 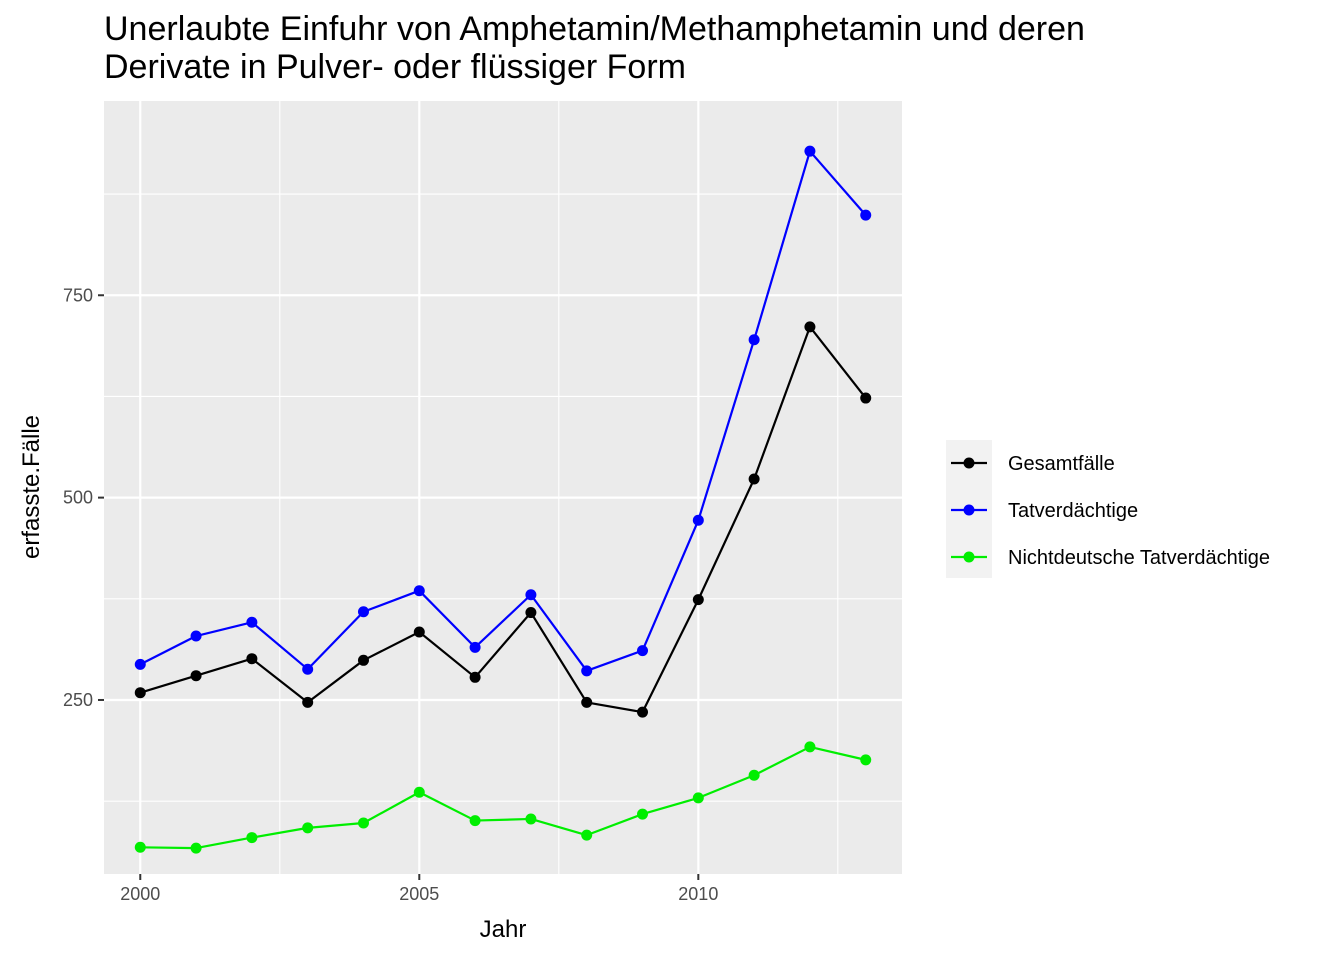 What do you see at coordinates (78, 498) in the screenshot?
I see `y-tick-label: 500` at bounding box center [78, 498].